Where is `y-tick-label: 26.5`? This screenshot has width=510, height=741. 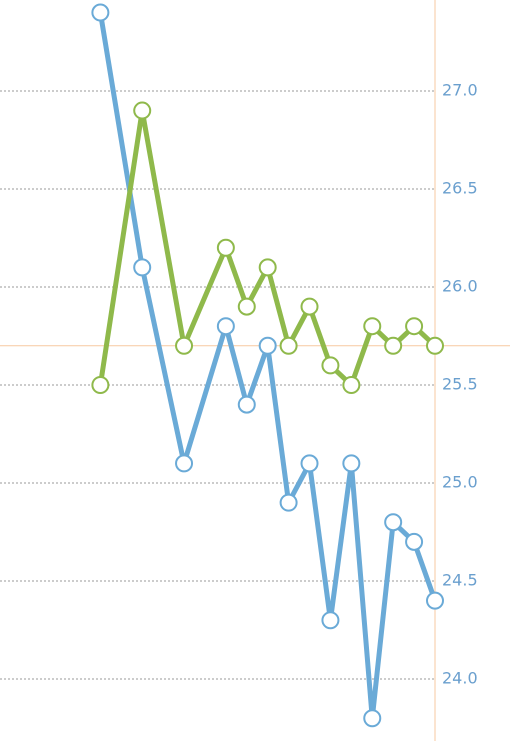 y-tick-label: 26.5 is located at coordinates (460, 187).